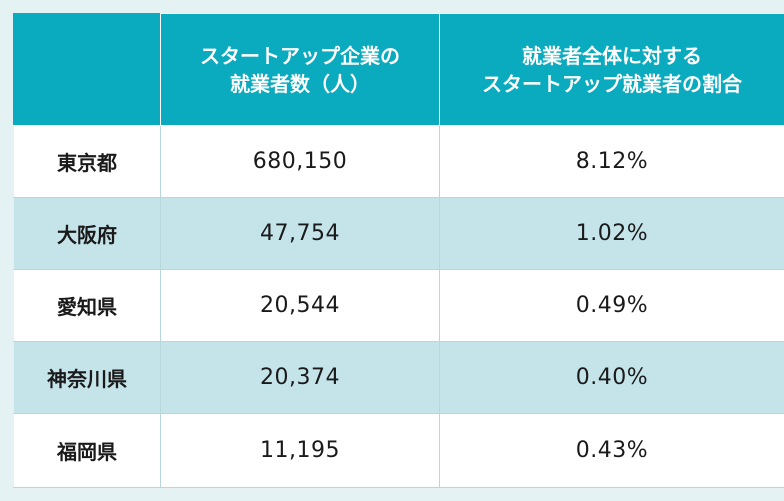 The height and width of the screenshot is (501, 784). What do you see at coordinates (611, 305) in the screenshot?
I see `share-cell: 0.49%` at bounding box center [611, 305].